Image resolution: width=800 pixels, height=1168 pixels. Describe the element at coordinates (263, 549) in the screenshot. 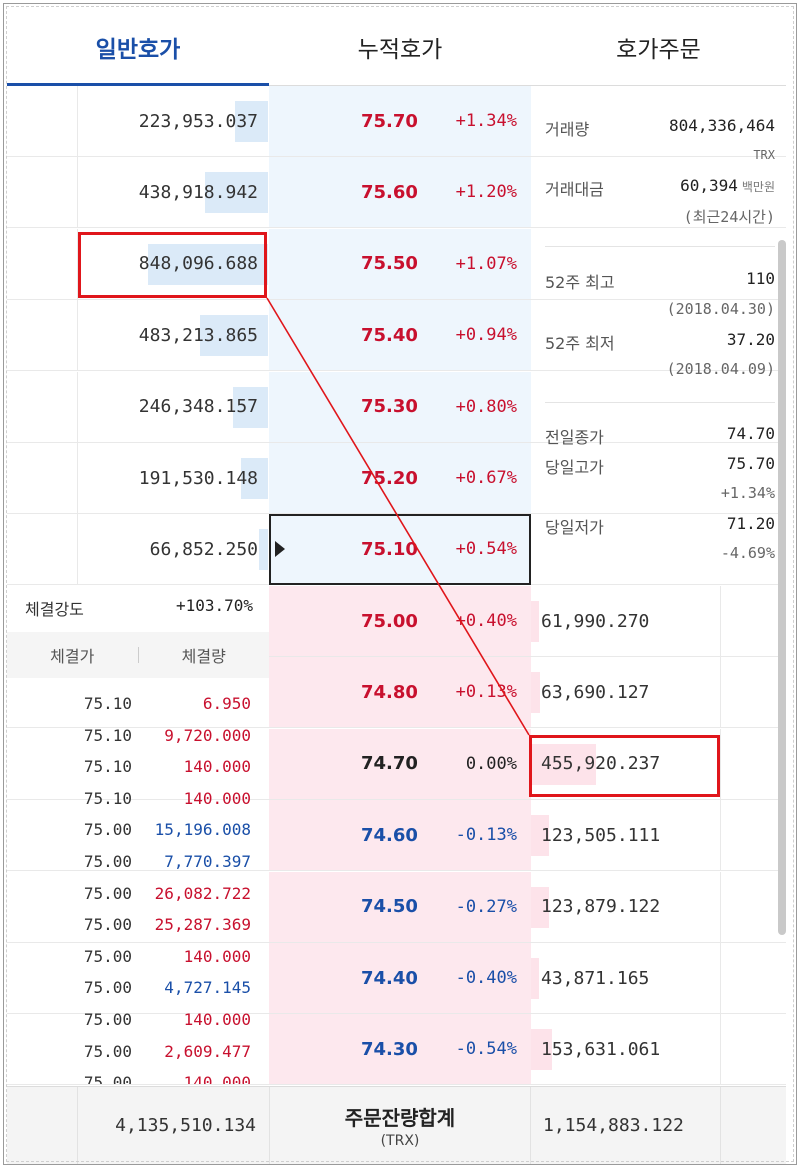

I see `ask-volume-bar` at that location.